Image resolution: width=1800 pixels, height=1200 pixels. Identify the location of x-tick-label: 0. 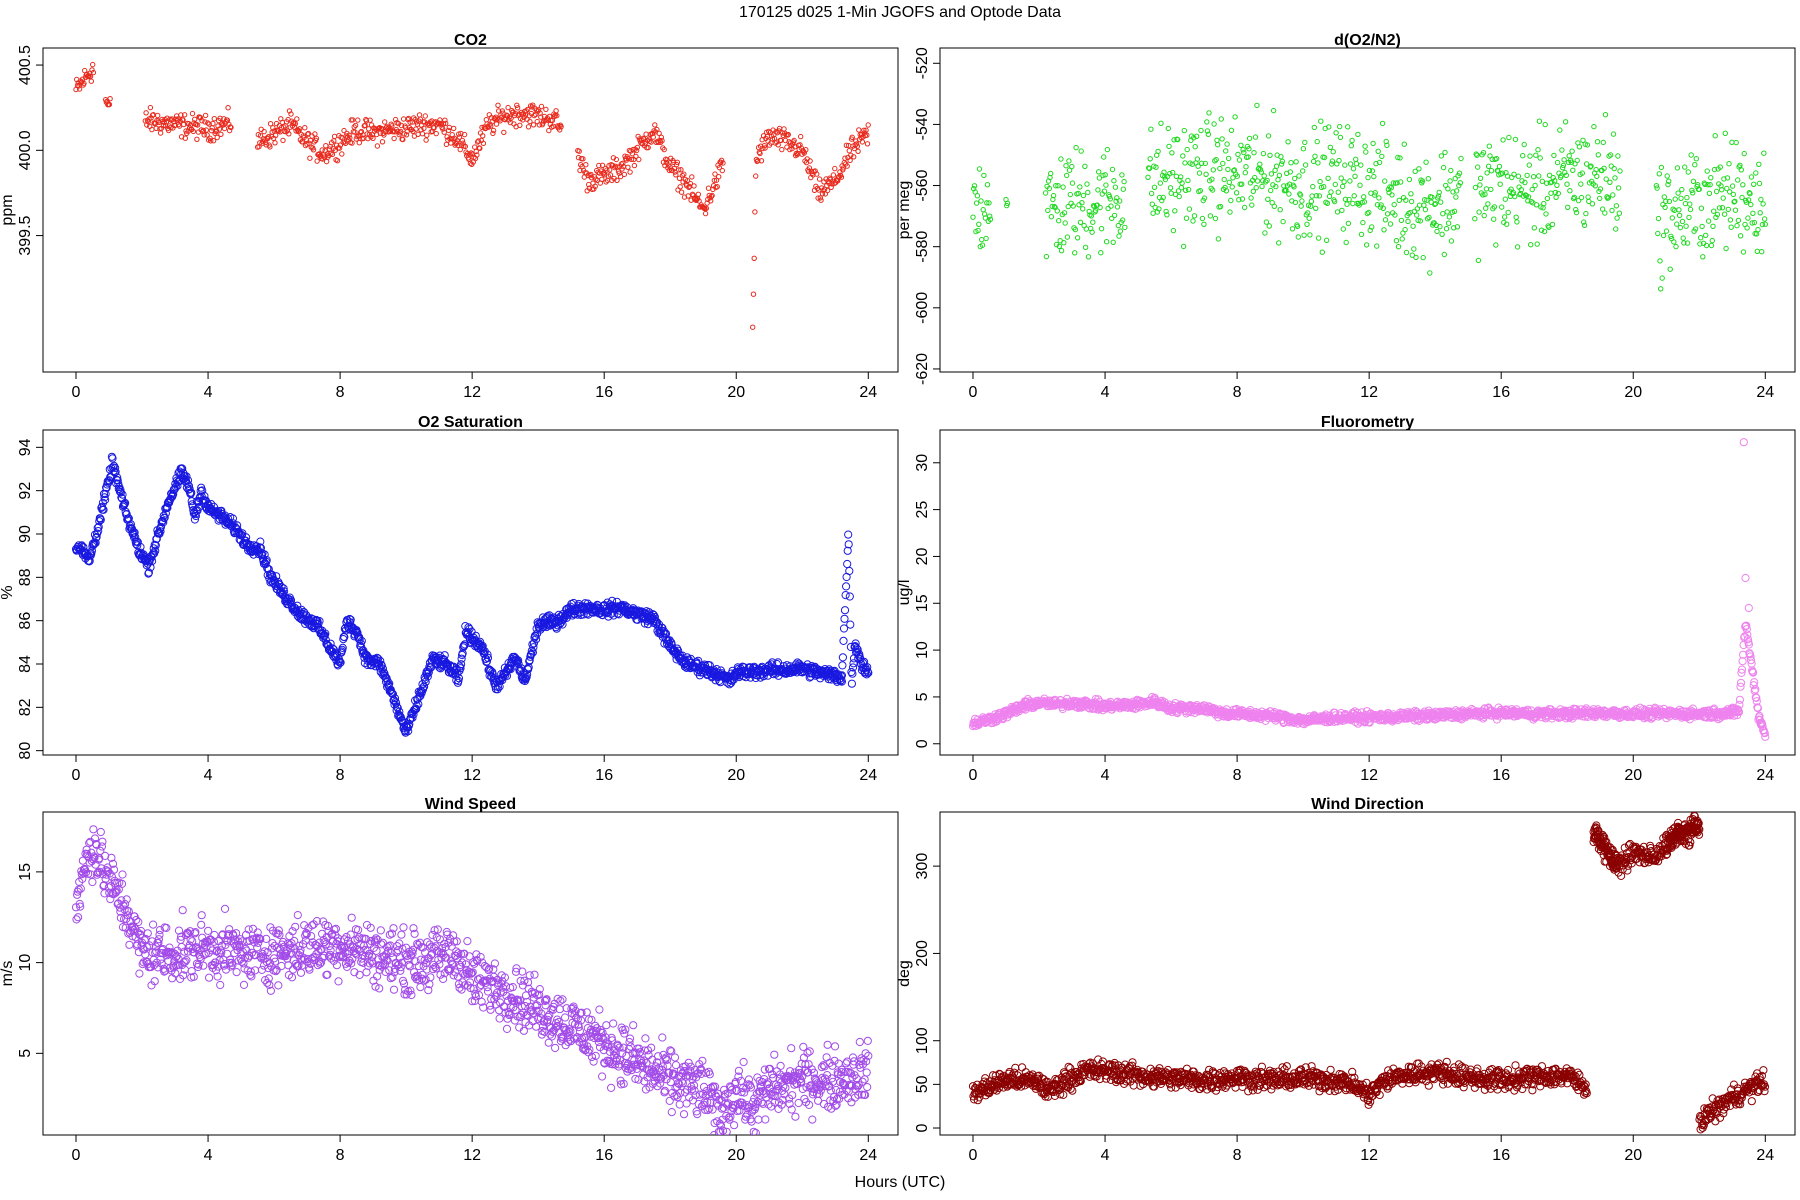
(76, 392).